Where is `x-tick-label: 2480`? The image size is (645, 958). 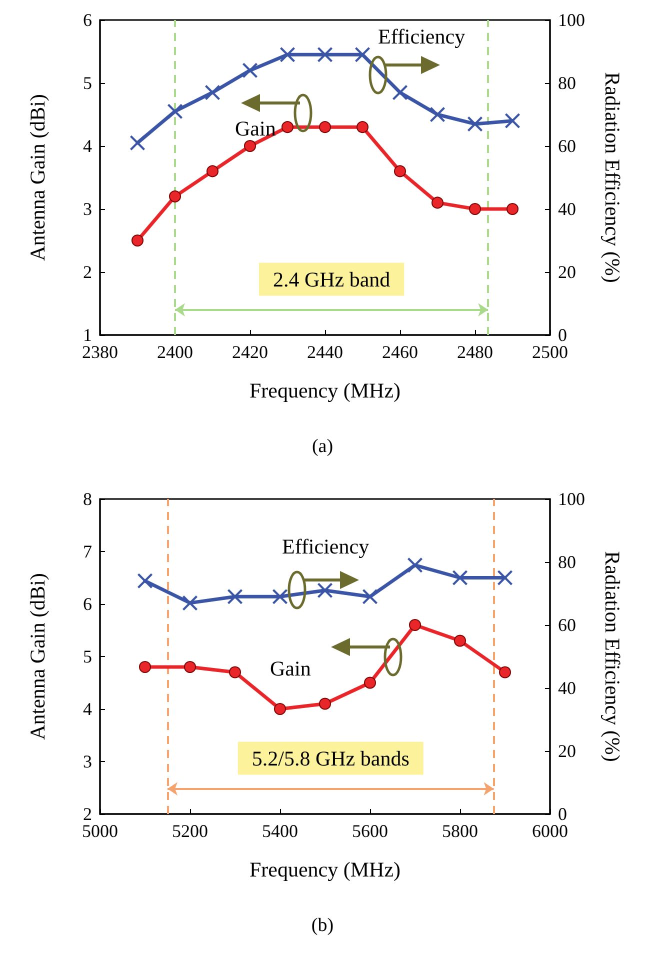
x-tick-label: 2480 is located at coordinates (475, 352).